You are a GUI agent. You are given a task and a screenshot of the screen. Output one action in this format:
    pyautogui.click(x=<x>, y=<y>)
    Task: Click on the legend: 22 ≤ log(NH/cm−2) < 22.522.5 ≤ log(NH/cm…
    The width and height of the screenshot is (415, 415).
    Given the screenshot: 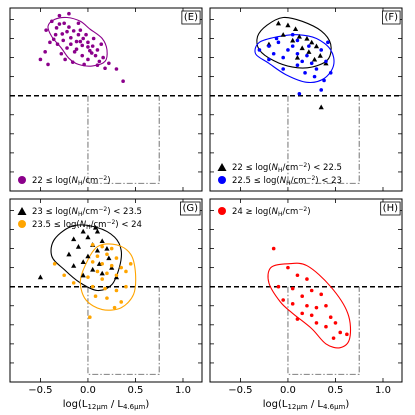 What is the action you would take?
    pyautogui.click(x=279, y=174)
    